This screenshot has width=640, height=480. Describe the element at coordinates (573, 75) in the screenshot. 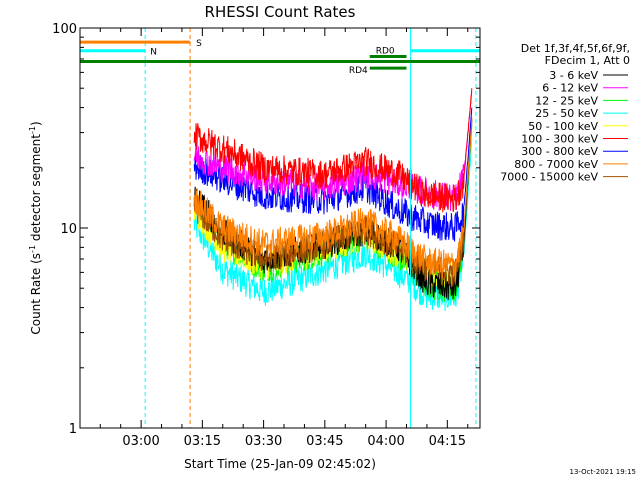

I see `legend-entry-label: 3 - 6 keV` at that location.